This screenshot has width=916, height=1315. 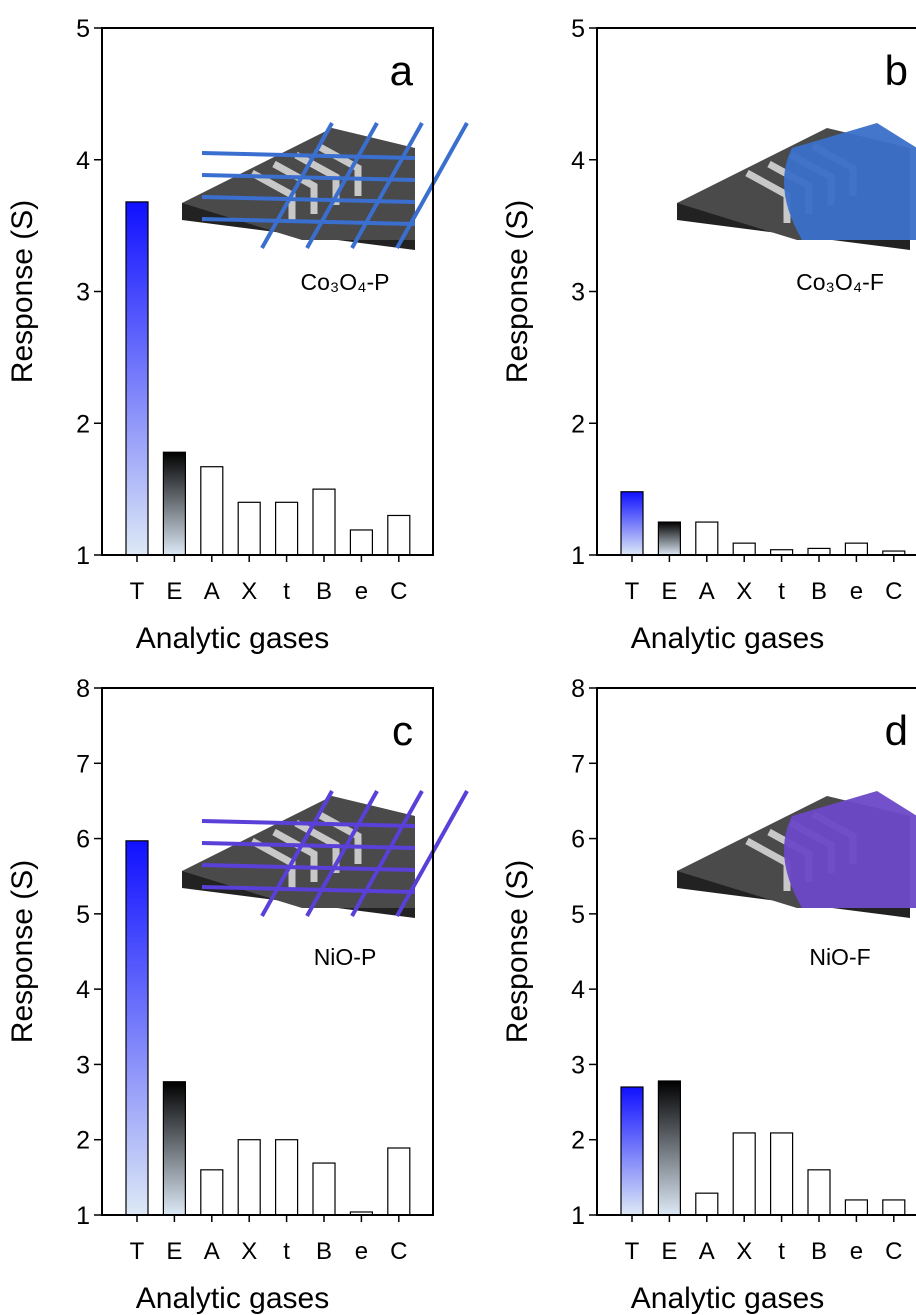 I want to click on panel-label: d, so click(x=896, y=730).